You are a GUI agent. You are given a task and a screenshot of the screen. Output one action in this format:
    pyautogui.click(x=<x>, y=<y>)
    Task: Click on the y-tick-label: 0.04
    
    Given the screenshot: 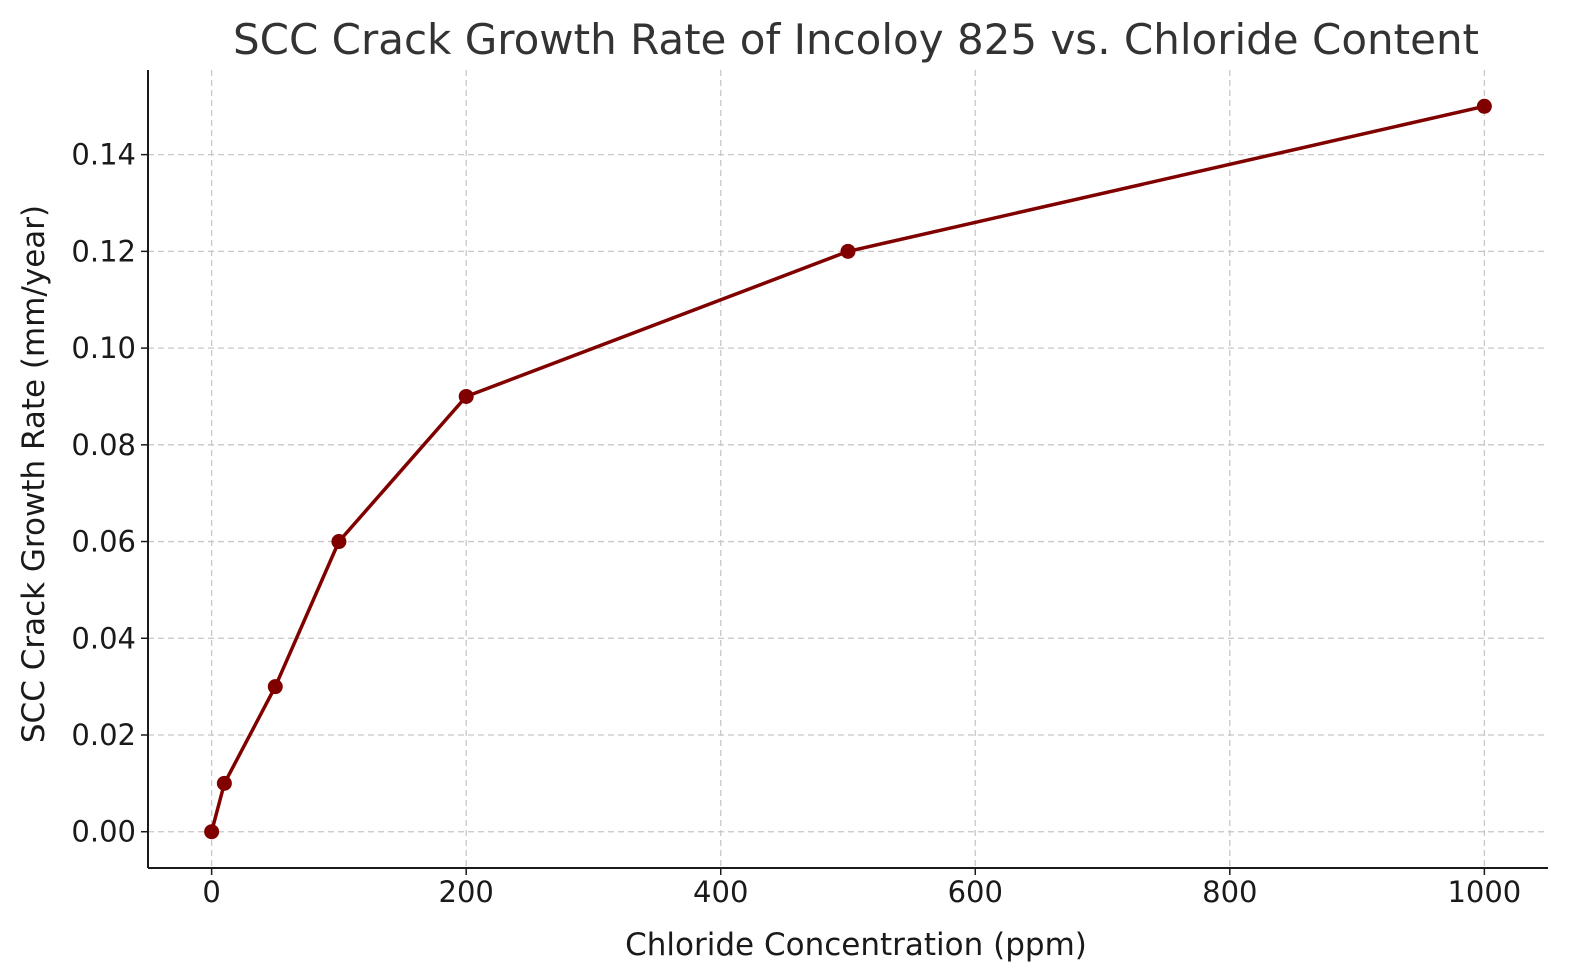 What is the action you would take?
    pyautogui.click(x=103, y=638)
    